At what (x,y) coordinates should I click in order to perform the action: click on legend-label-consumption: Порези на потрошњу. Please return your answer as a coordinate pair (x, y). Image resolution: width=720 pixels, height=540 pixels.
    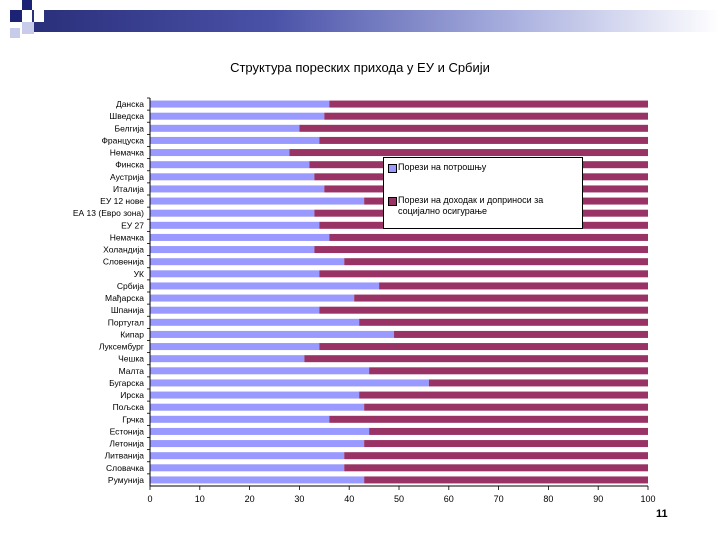
    Looking at the image, I should click on (442, 167).